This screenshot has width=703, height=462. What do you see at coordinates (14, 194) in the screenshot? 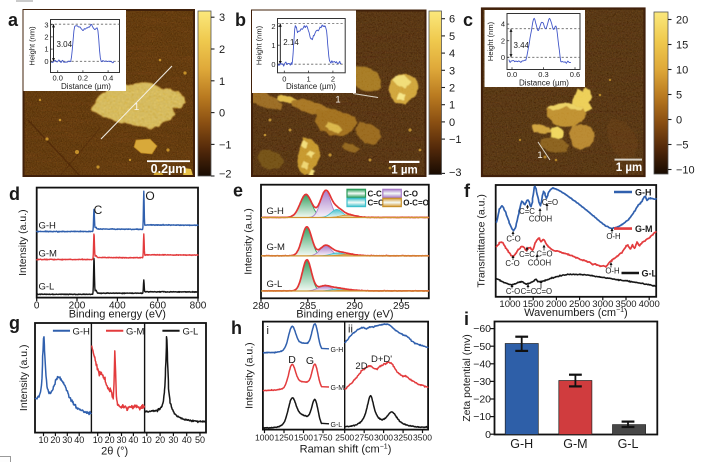
I see `svg-text: d` at bounding box center [14, 194].